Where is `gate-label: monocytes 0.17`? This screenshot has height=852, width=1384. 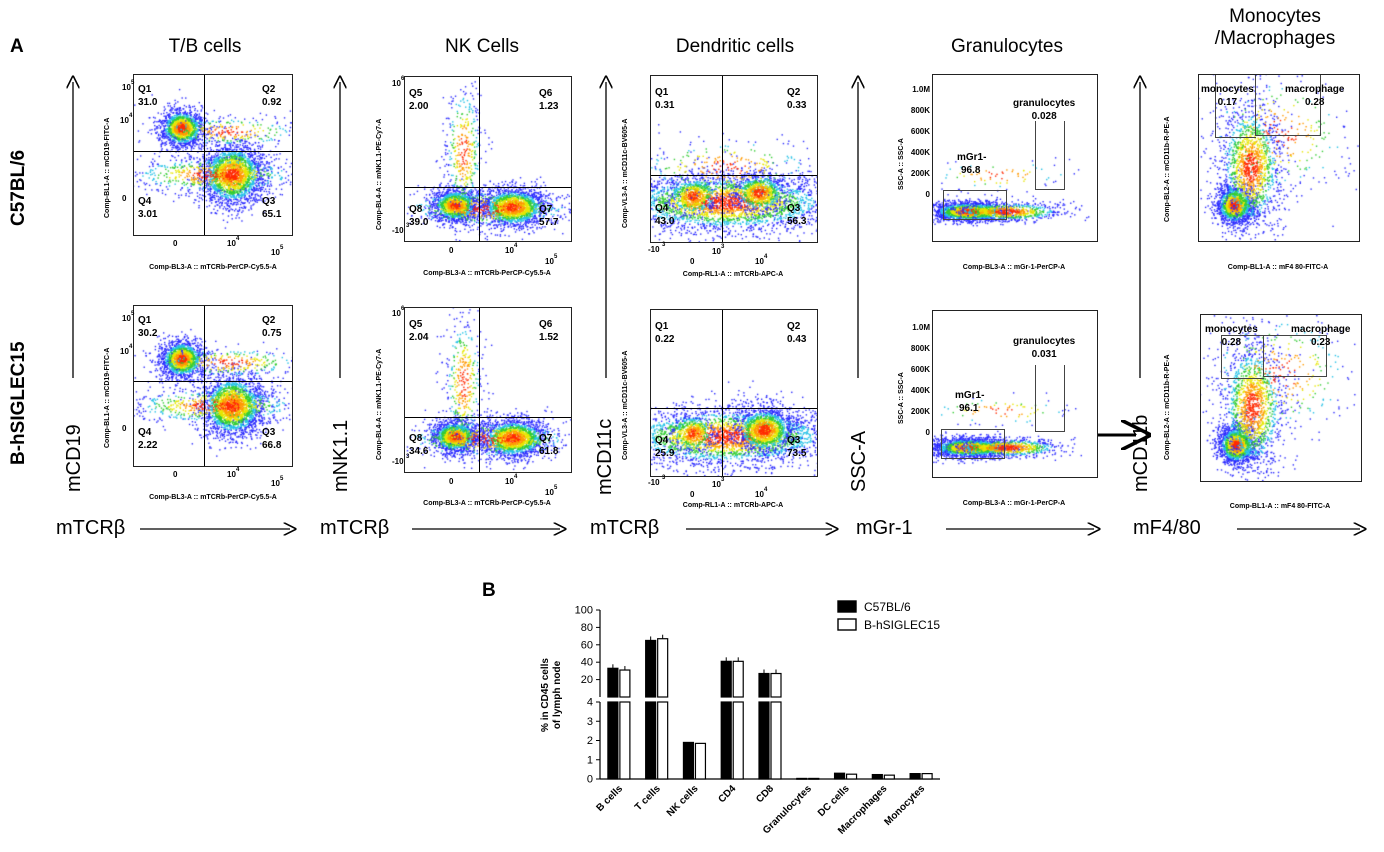
gate-label: monocytes 0.17 is located at coordinates (1227, 96).